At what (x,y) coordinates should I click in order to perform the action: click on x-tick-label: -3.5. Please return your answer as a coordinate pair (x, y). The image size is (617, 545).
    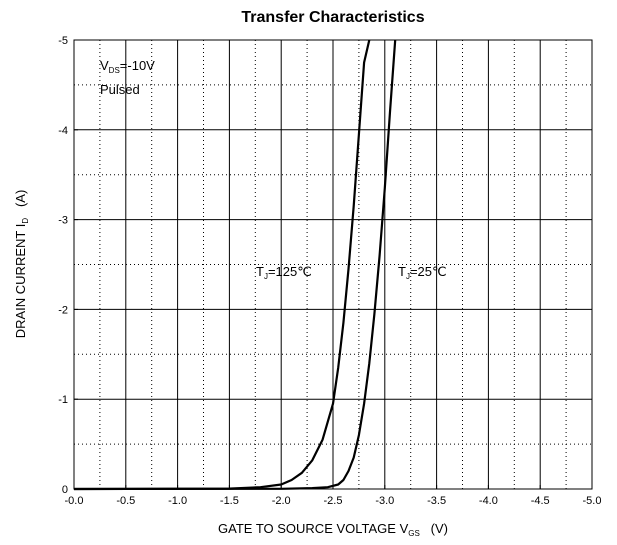
    Looking at the image, I should click on (436, 501).